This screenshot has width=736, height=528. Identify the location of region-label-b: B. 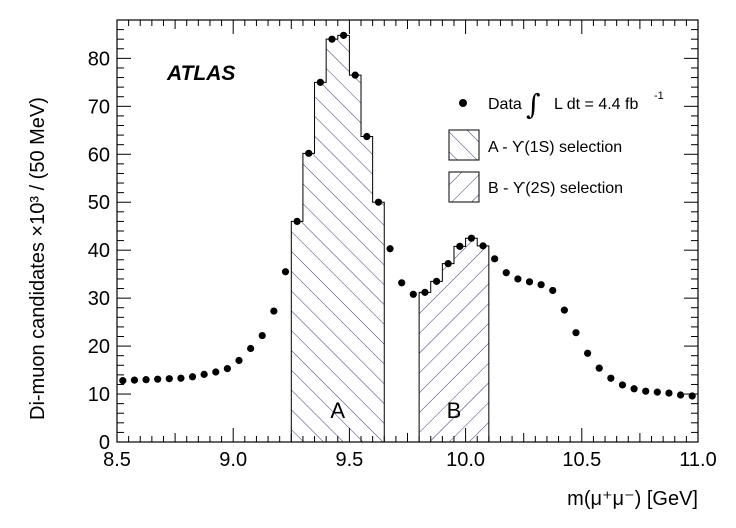
(454, 410).